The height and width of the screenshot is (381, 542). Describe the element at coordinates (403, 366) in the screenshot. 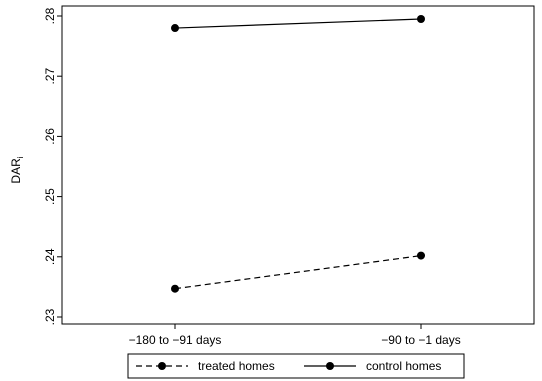

I see `legend-label: control homes` at that location.